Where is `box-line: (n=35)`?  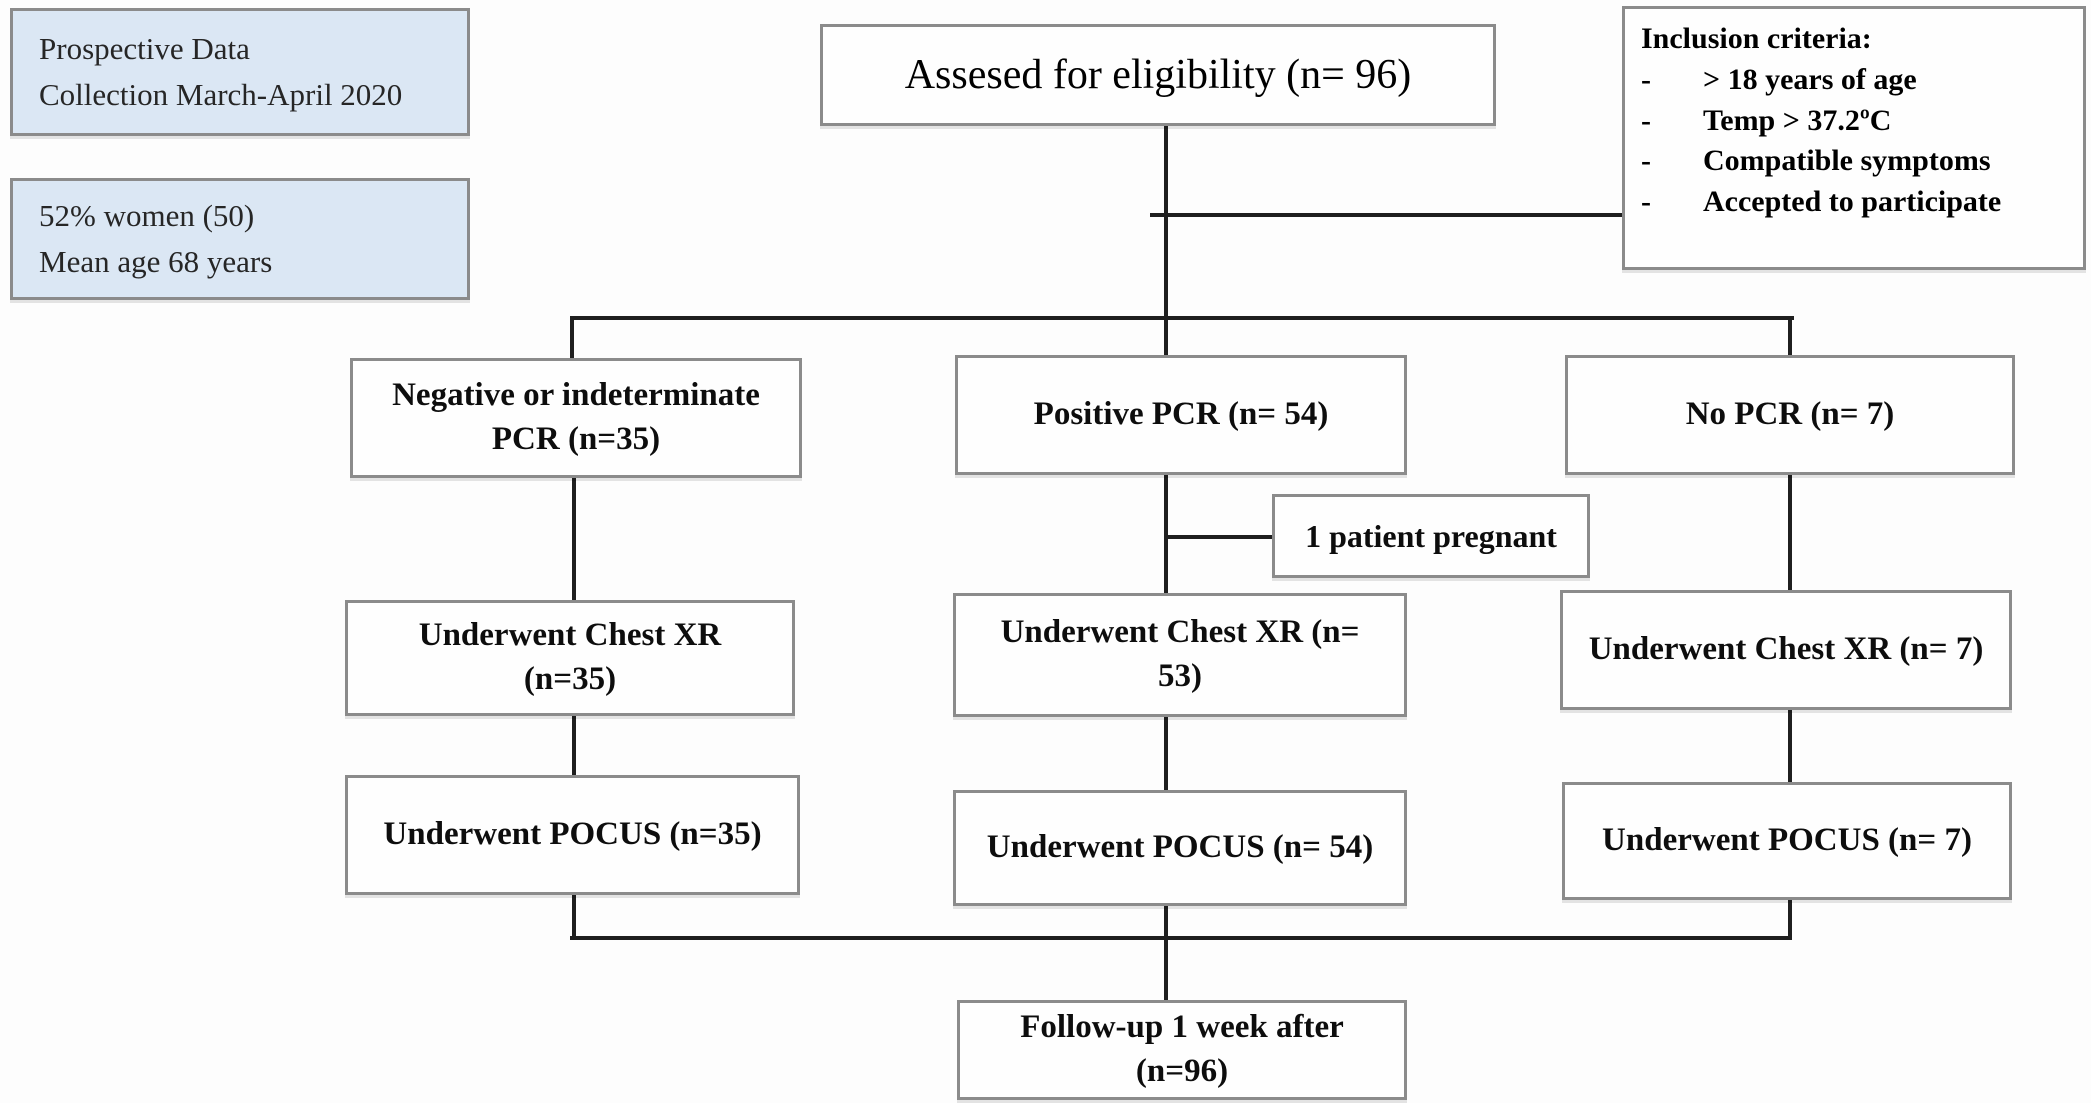
box-line: (n=35) is located at coordinates (570, 679).